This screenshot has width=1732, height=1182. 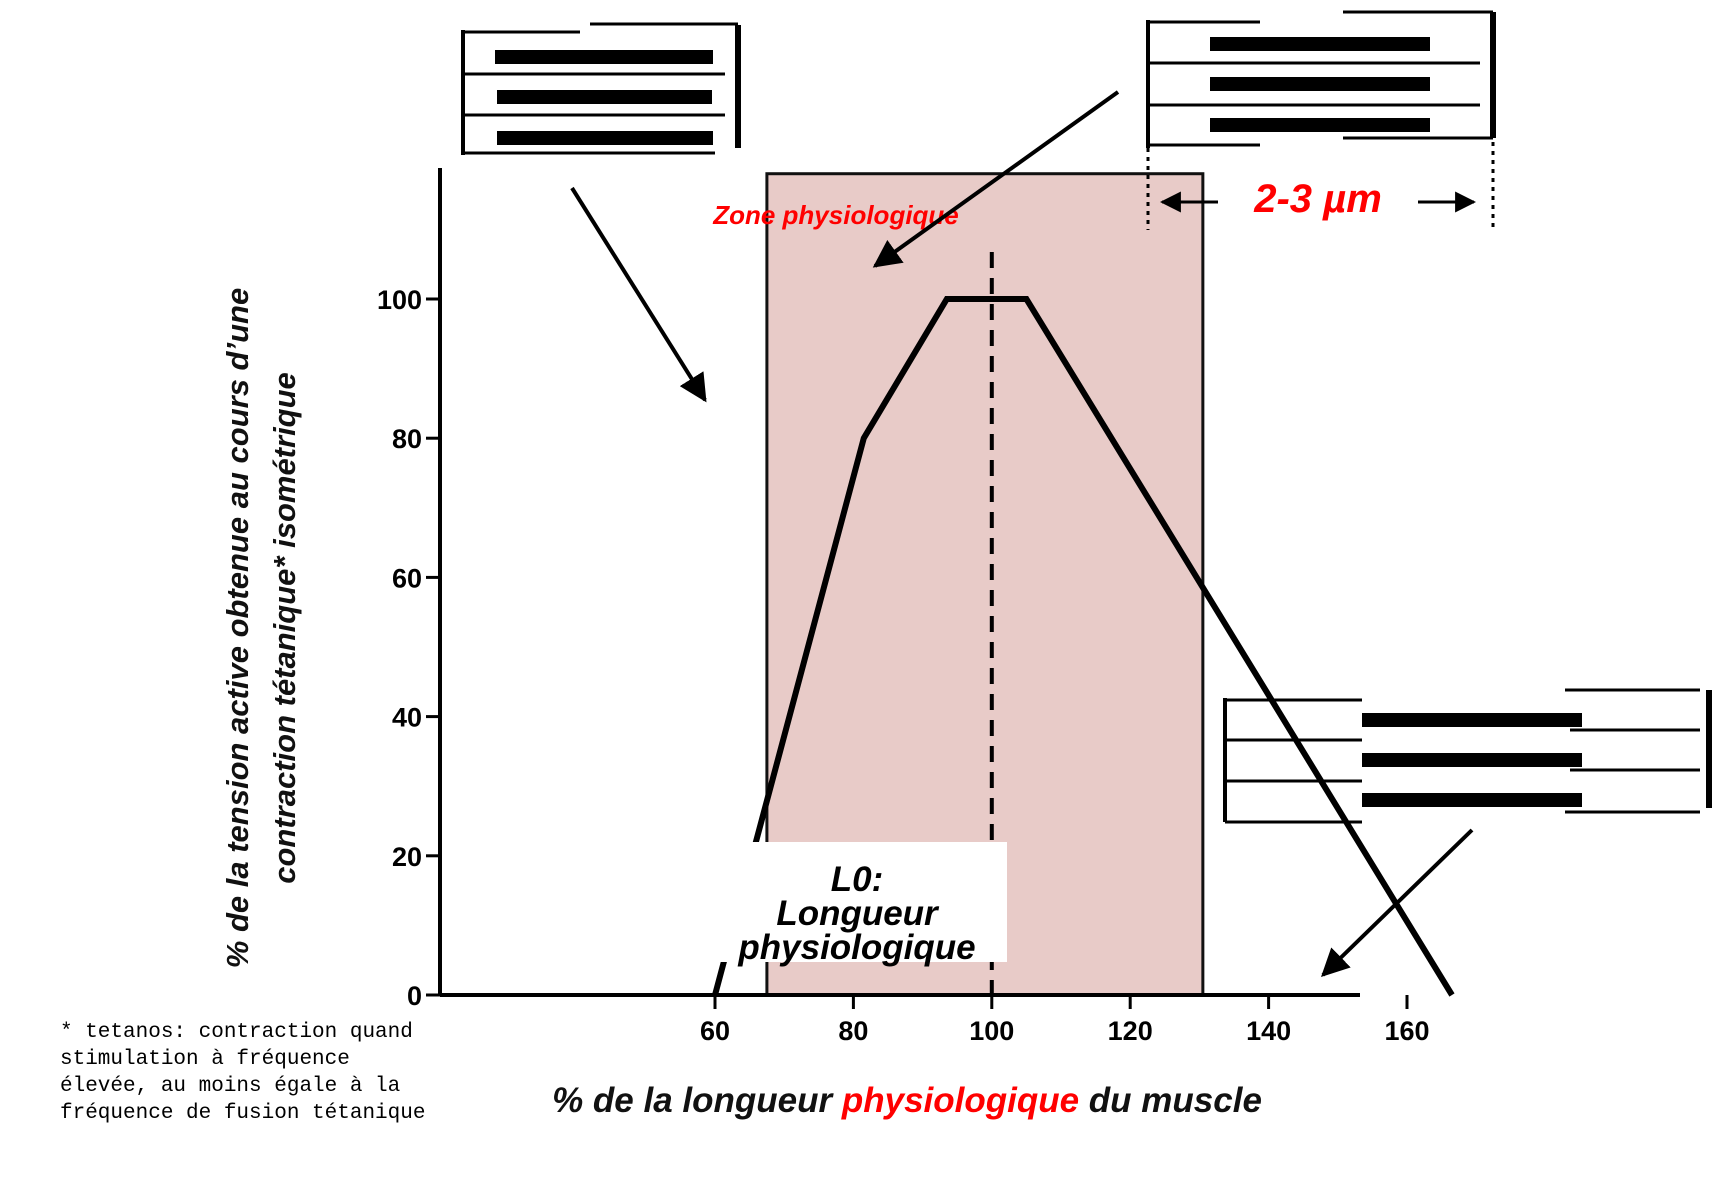 What do you see at coordinates (996, 179) in the screenshot?
I see `arrow-optimal-to-curve` at bounding box center [996, 179].